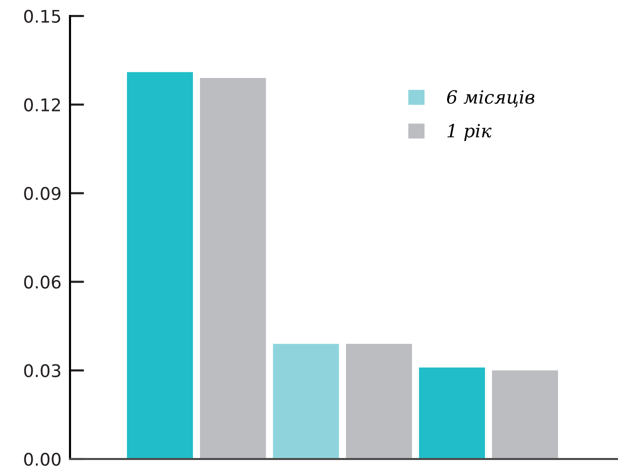 The height and width of the screenshot is (470, 623). I want to click on y-tick-label: 0.09, so click(42, 193).